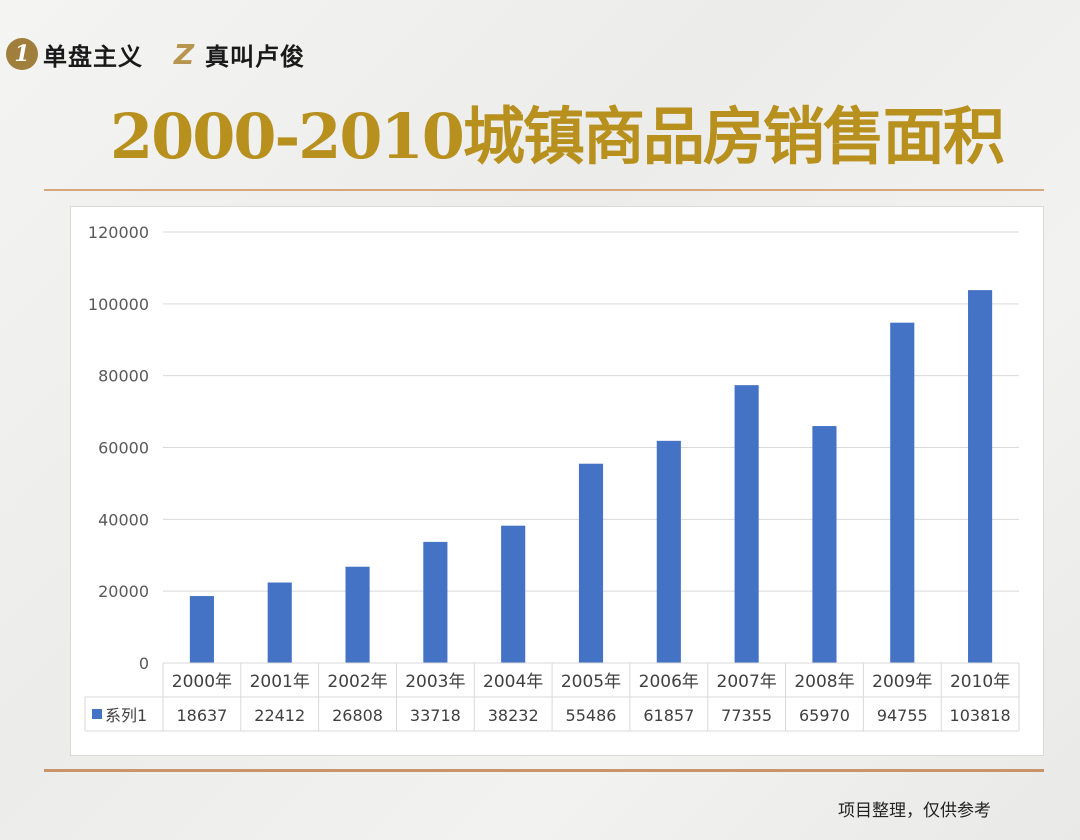  What do you see at coordinates (435, 715) in the screenshot?
I see `data-table-value: 33718` at bounding box center [435, 715].